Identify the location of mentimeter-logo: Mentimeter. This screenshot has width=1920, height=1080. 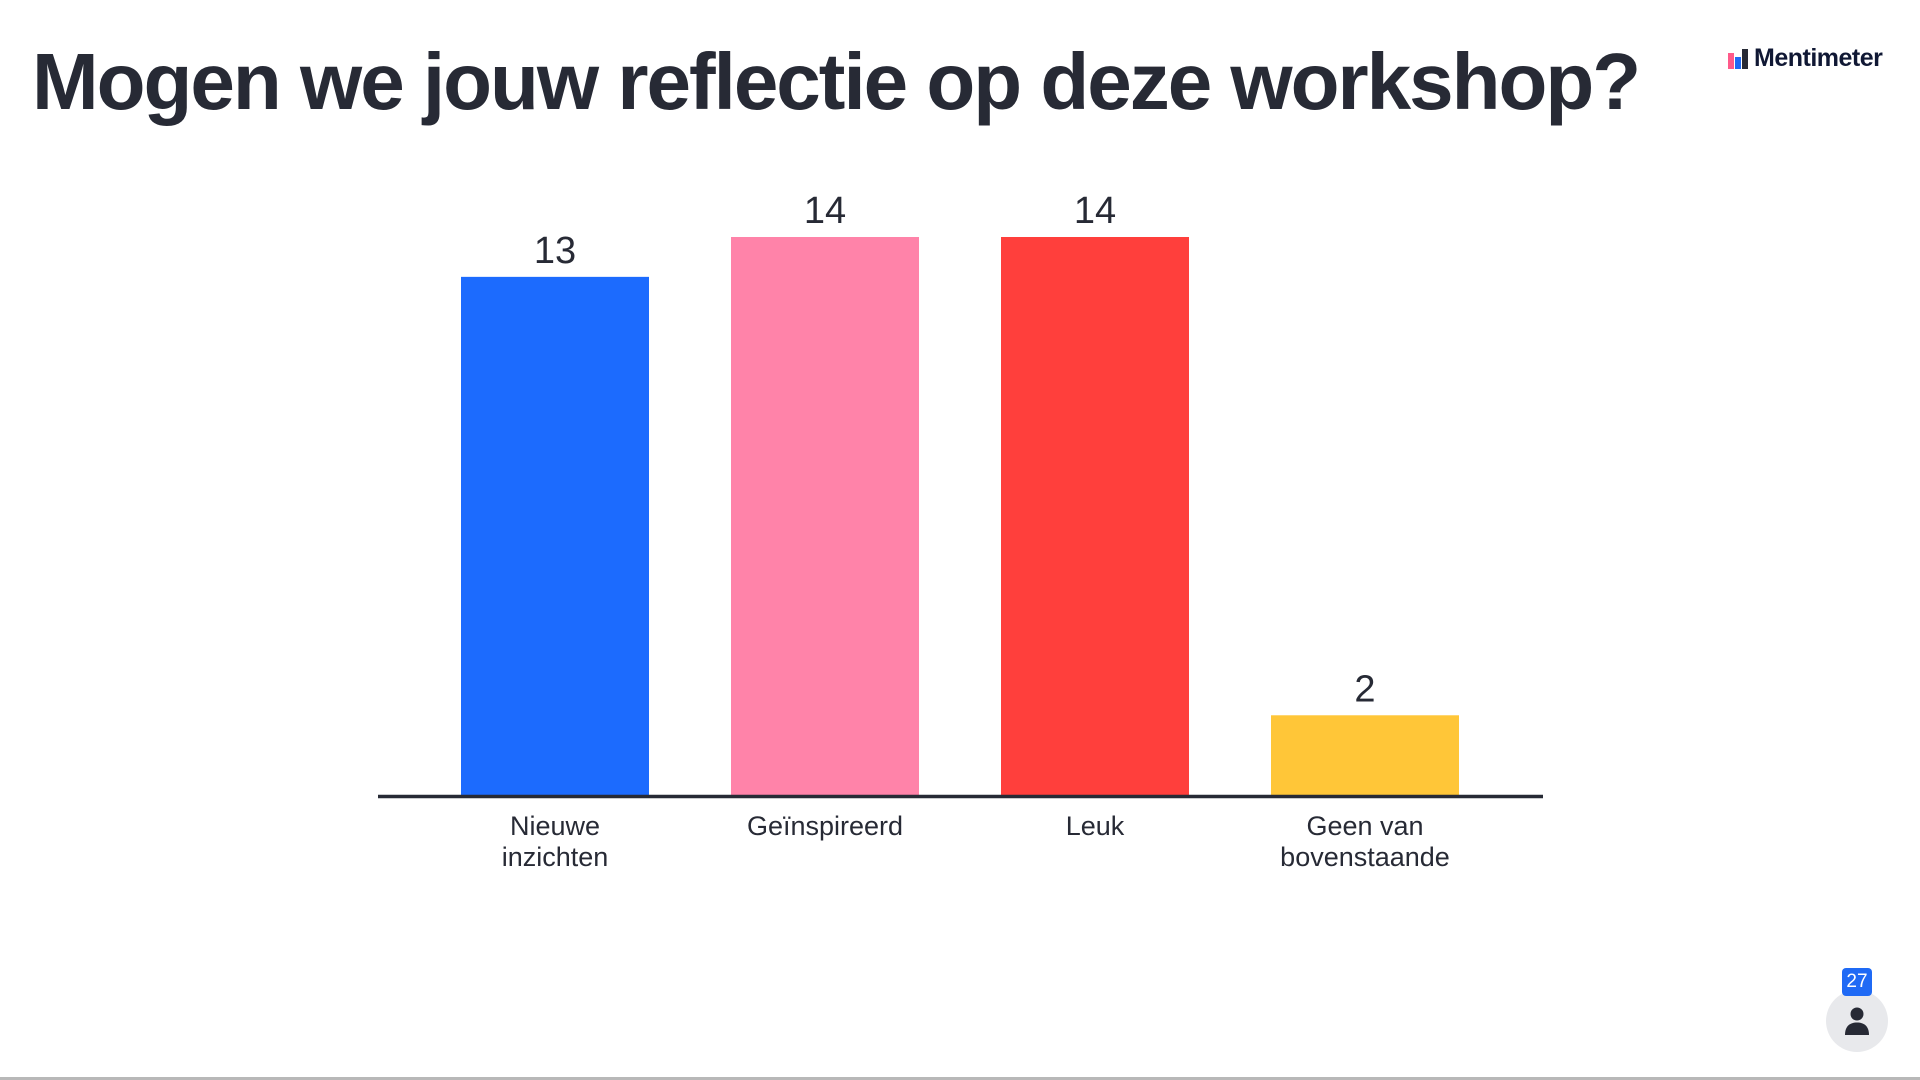
(1805, 58).